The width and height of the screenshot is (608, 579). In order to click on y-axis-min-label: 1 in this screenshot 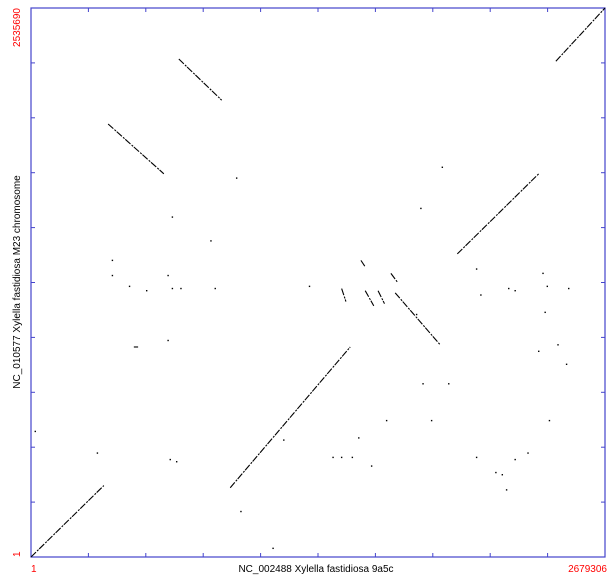, I will do `click(17, 554)`.